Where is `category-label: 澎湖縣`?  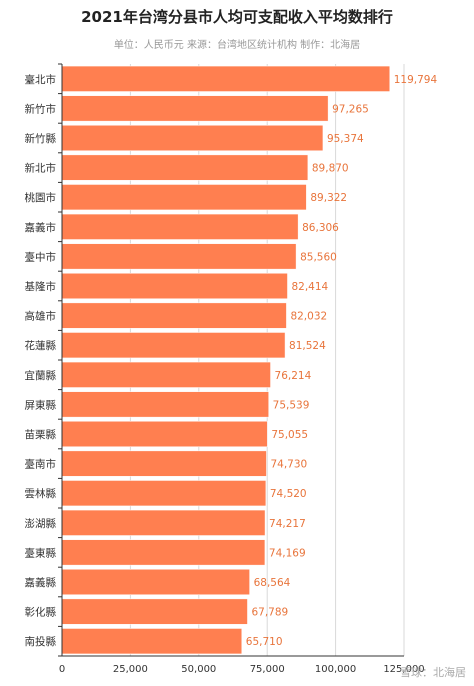
category-label: 澎湖縣 is located at coordinates (41, 524).